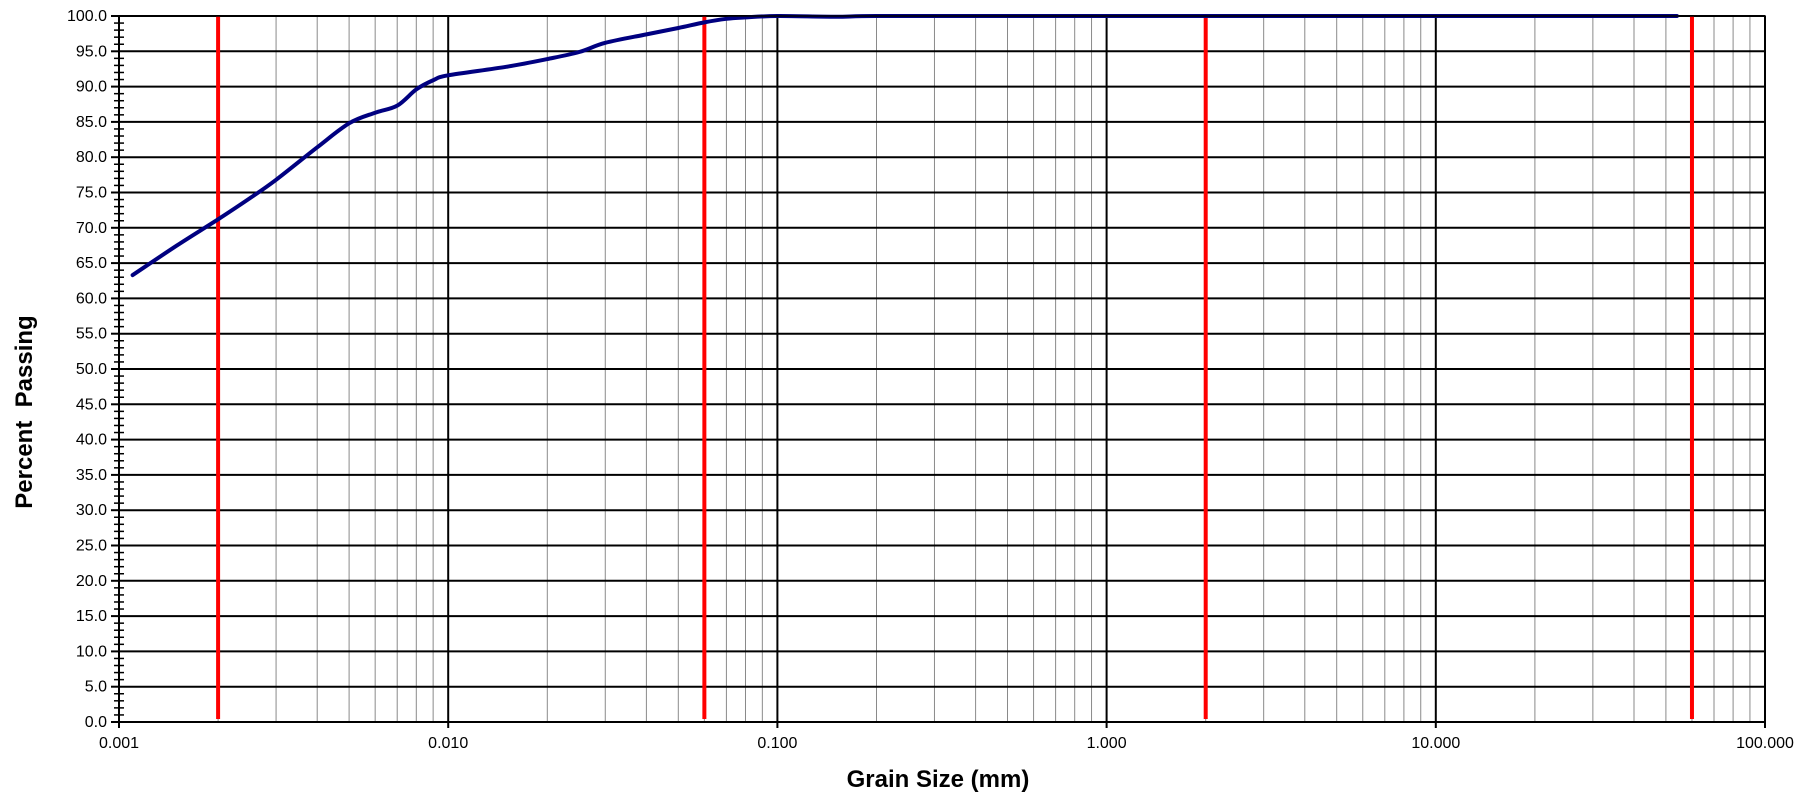 The width and height of the screenshot is (1809, 799). Describe the element at coordinates (96, 687) in the screenshot. I see `y-tick-label: 5.0` at that location.